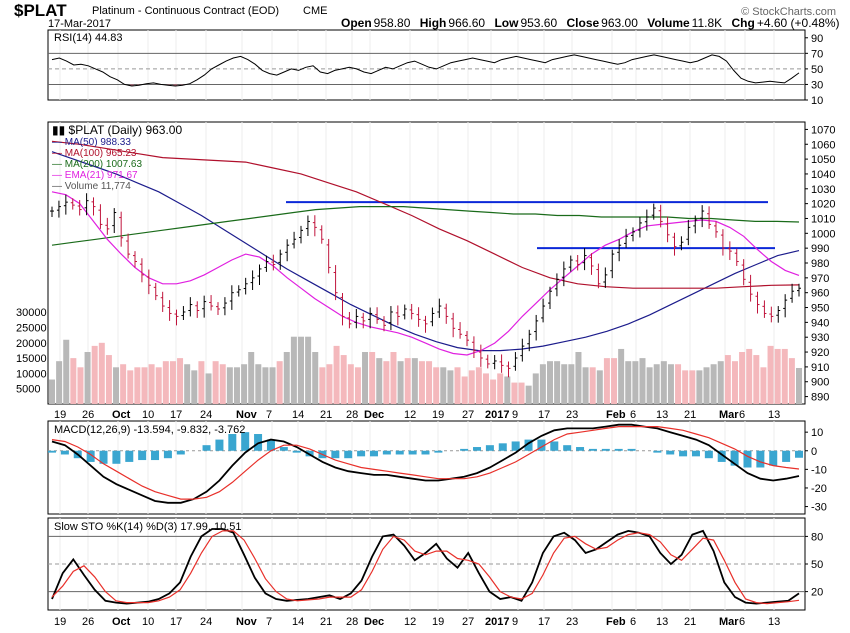  What do you see at coordinates (356, 23) in the screenshot?
I see `open-label: Open` at bounding box center [356, 23].